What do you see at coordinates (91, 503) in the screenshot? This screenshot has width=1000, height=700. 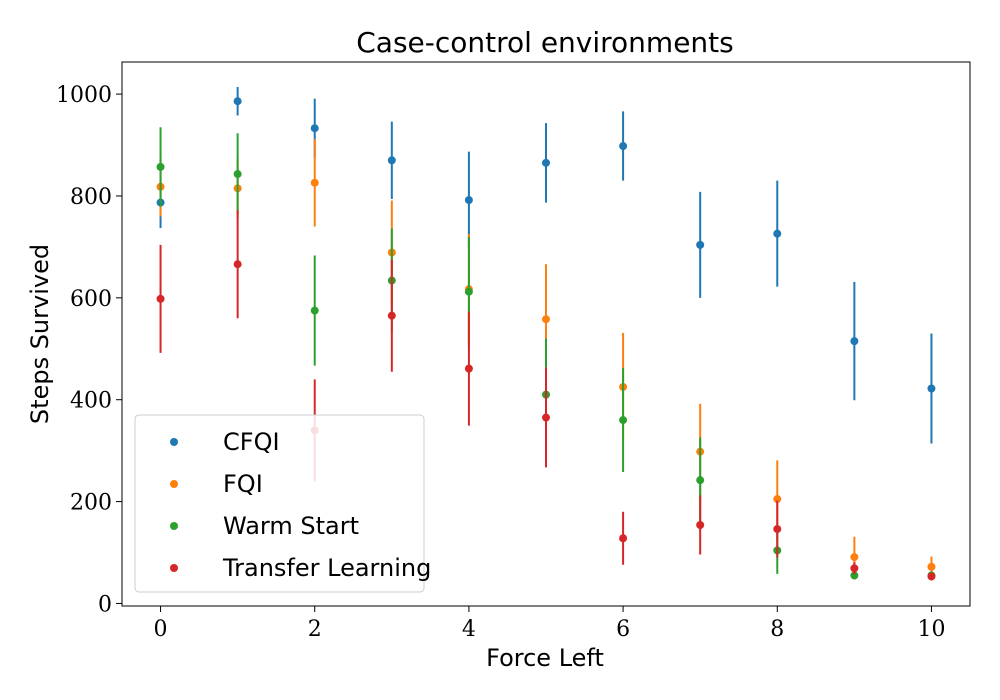 I see `y-tick-label: 200` at bounding box center [91, 503].